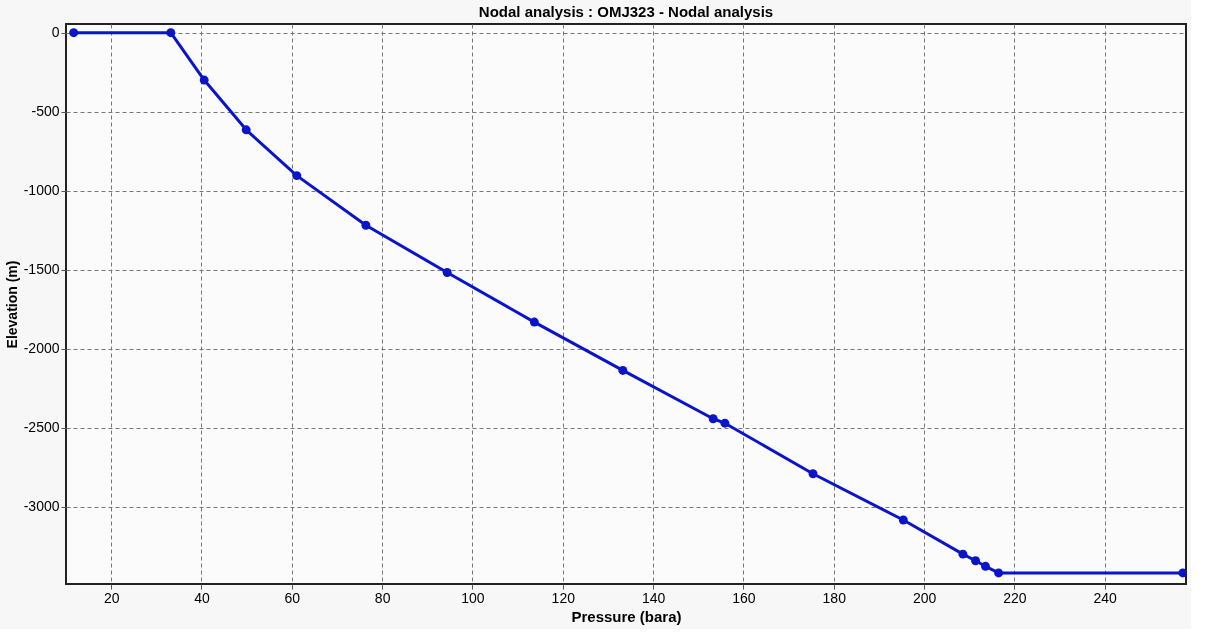 The width and height of the screenshot is (1213, 639). I want to click on chart-title: Nodal analysis : OMJ323 - Nodal analysis, so click(626, 11).